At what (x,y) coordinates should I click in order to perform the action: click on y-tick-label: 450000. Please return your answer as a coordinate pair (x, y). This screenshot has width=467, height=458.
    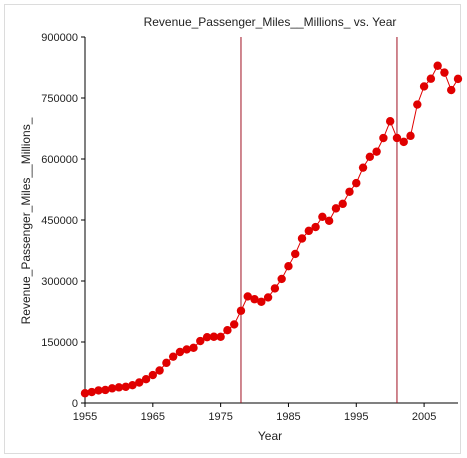
    Looking at the image, I should click on (59, 221).